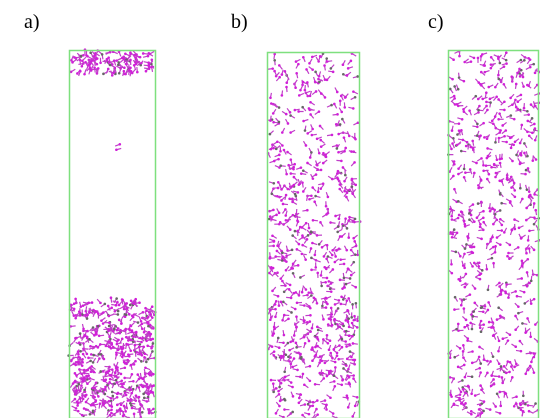 This screenshot has height=418, width=540. I want to click on panel-label: a), so click(32, 22).